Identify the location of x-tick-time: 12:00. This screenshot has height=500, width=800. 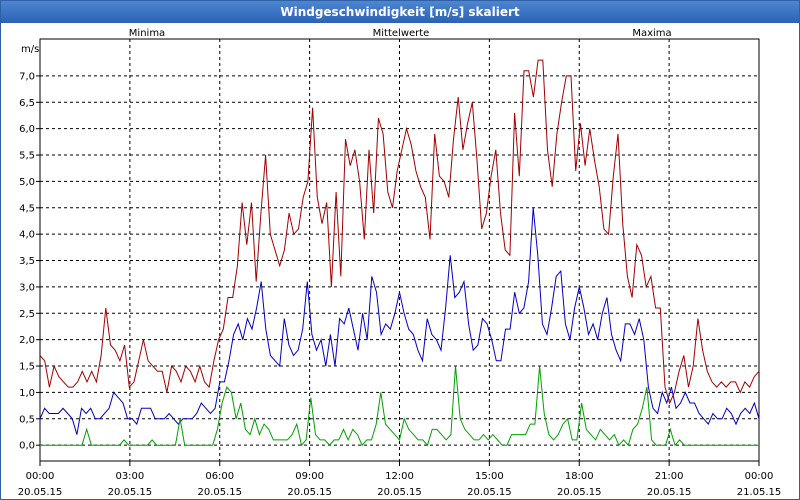
(399, 476).